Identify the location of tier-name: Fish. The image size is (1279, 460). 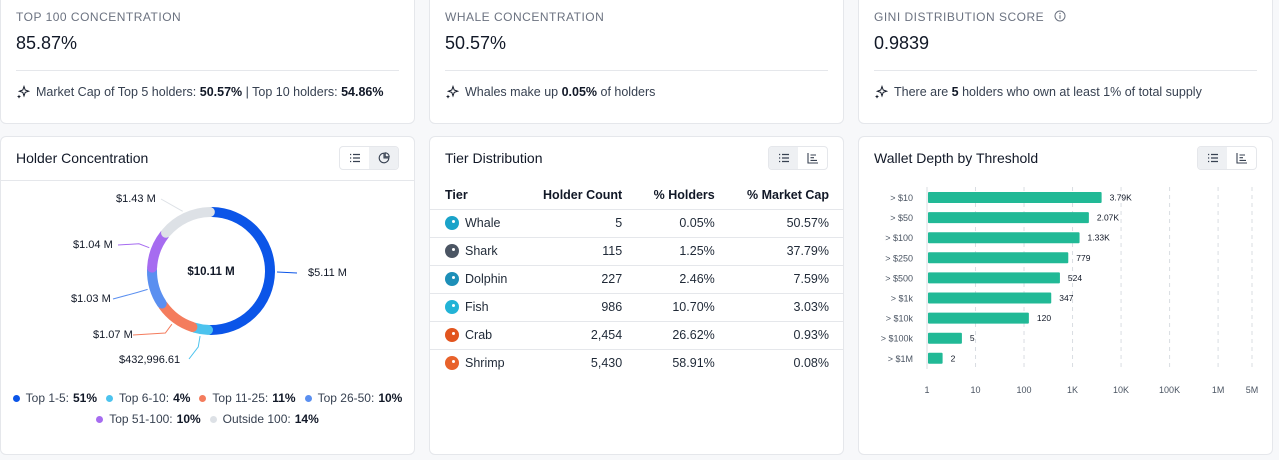
(477, 307).